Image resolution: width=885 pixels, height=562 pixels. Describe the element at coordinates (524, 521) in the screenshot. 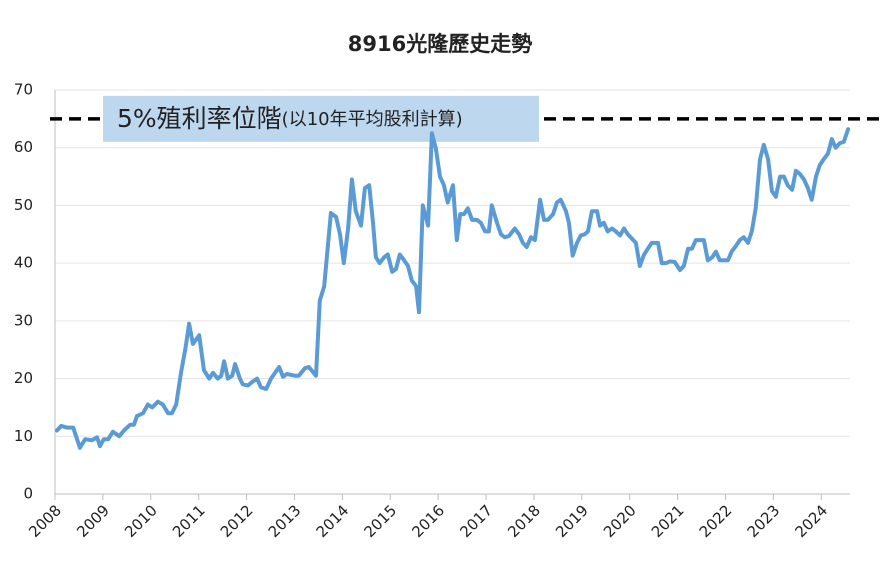

I see `x-tick-label: 2018` at that location.